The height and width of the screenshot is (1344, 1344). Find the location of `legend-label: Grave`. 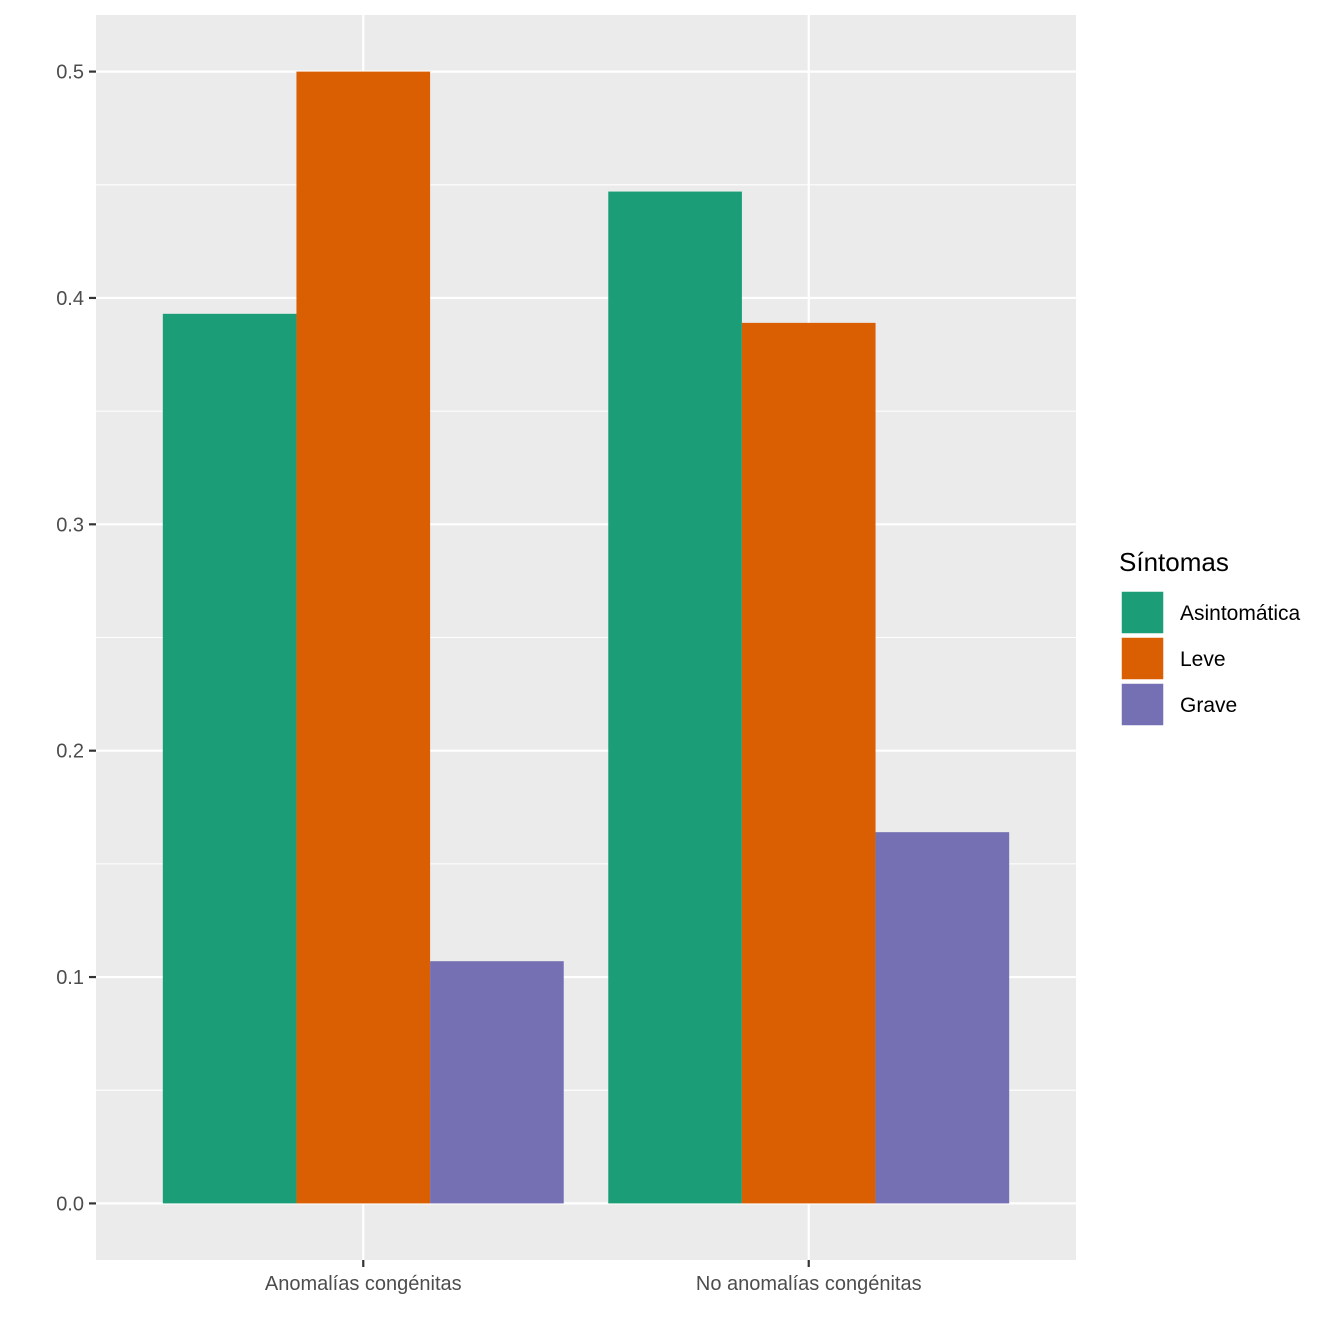

legend-label: Grave is located at coordinates (1208, 705).